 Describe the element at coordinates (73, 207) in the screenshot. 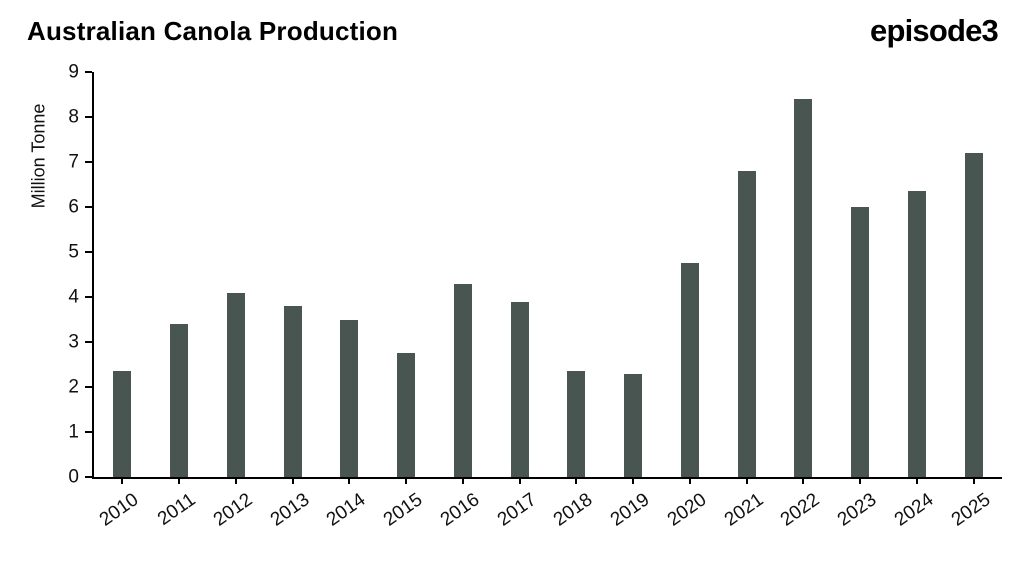

I see `y-tick-label: 6` at that location.